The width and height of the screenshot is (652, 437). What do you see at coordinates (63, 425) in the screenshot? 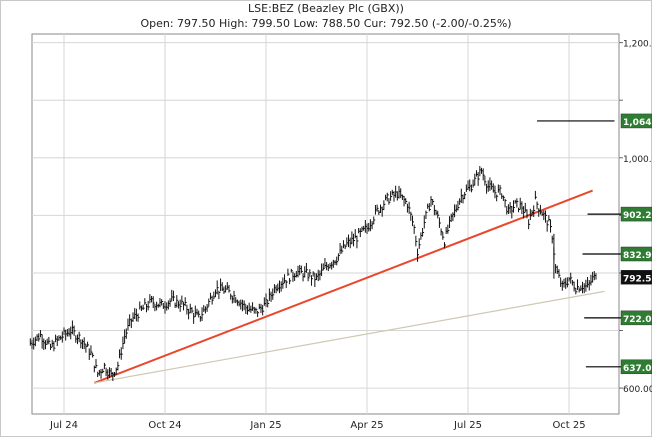
I see `x-tick-label: Jul 24` at bounding box center [63, 425].